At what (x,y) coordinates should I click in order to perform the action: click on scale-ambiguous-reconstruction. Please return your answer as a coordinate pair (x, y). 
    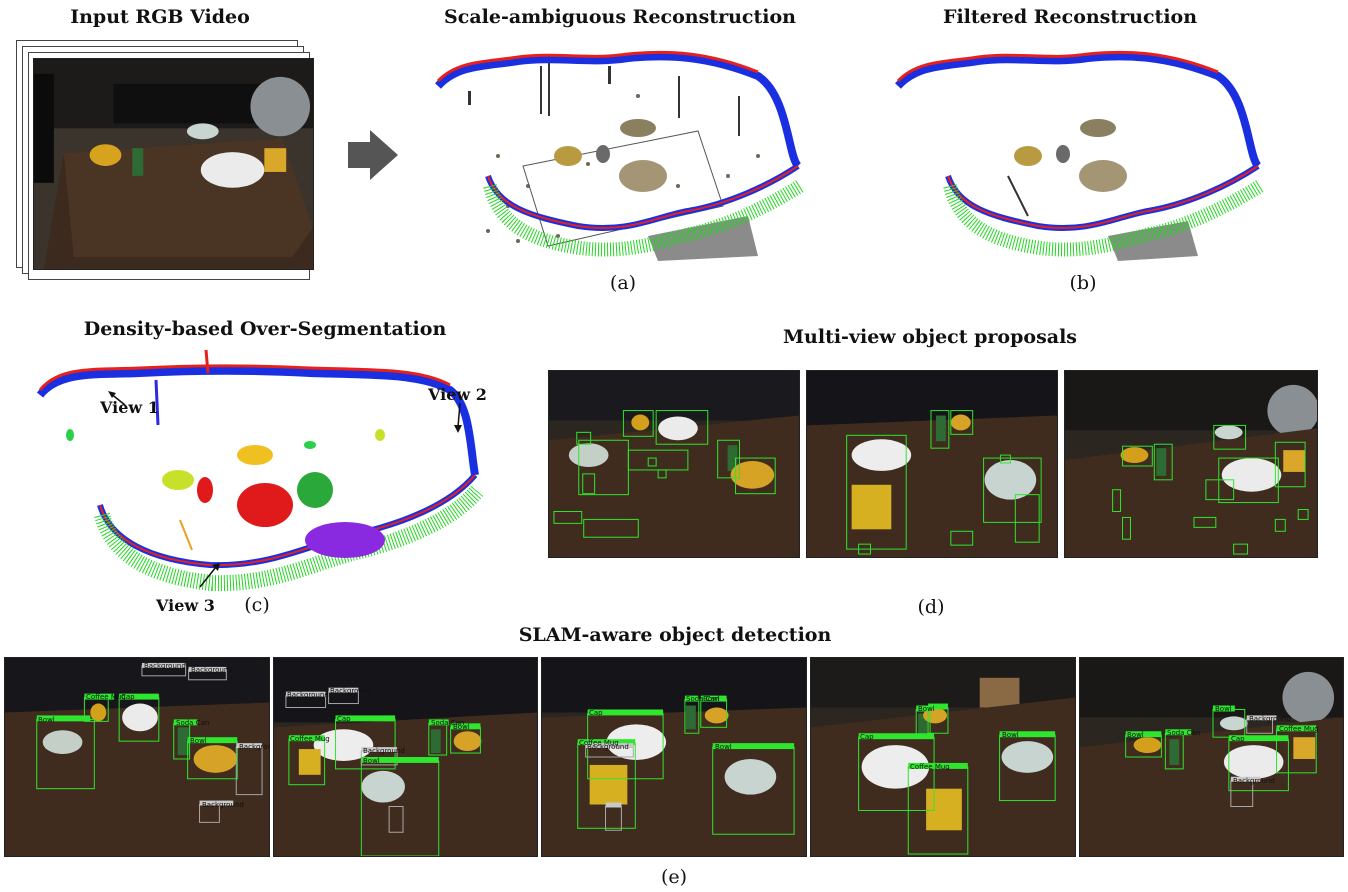
    Looking at the image, I should click on (619, 155).